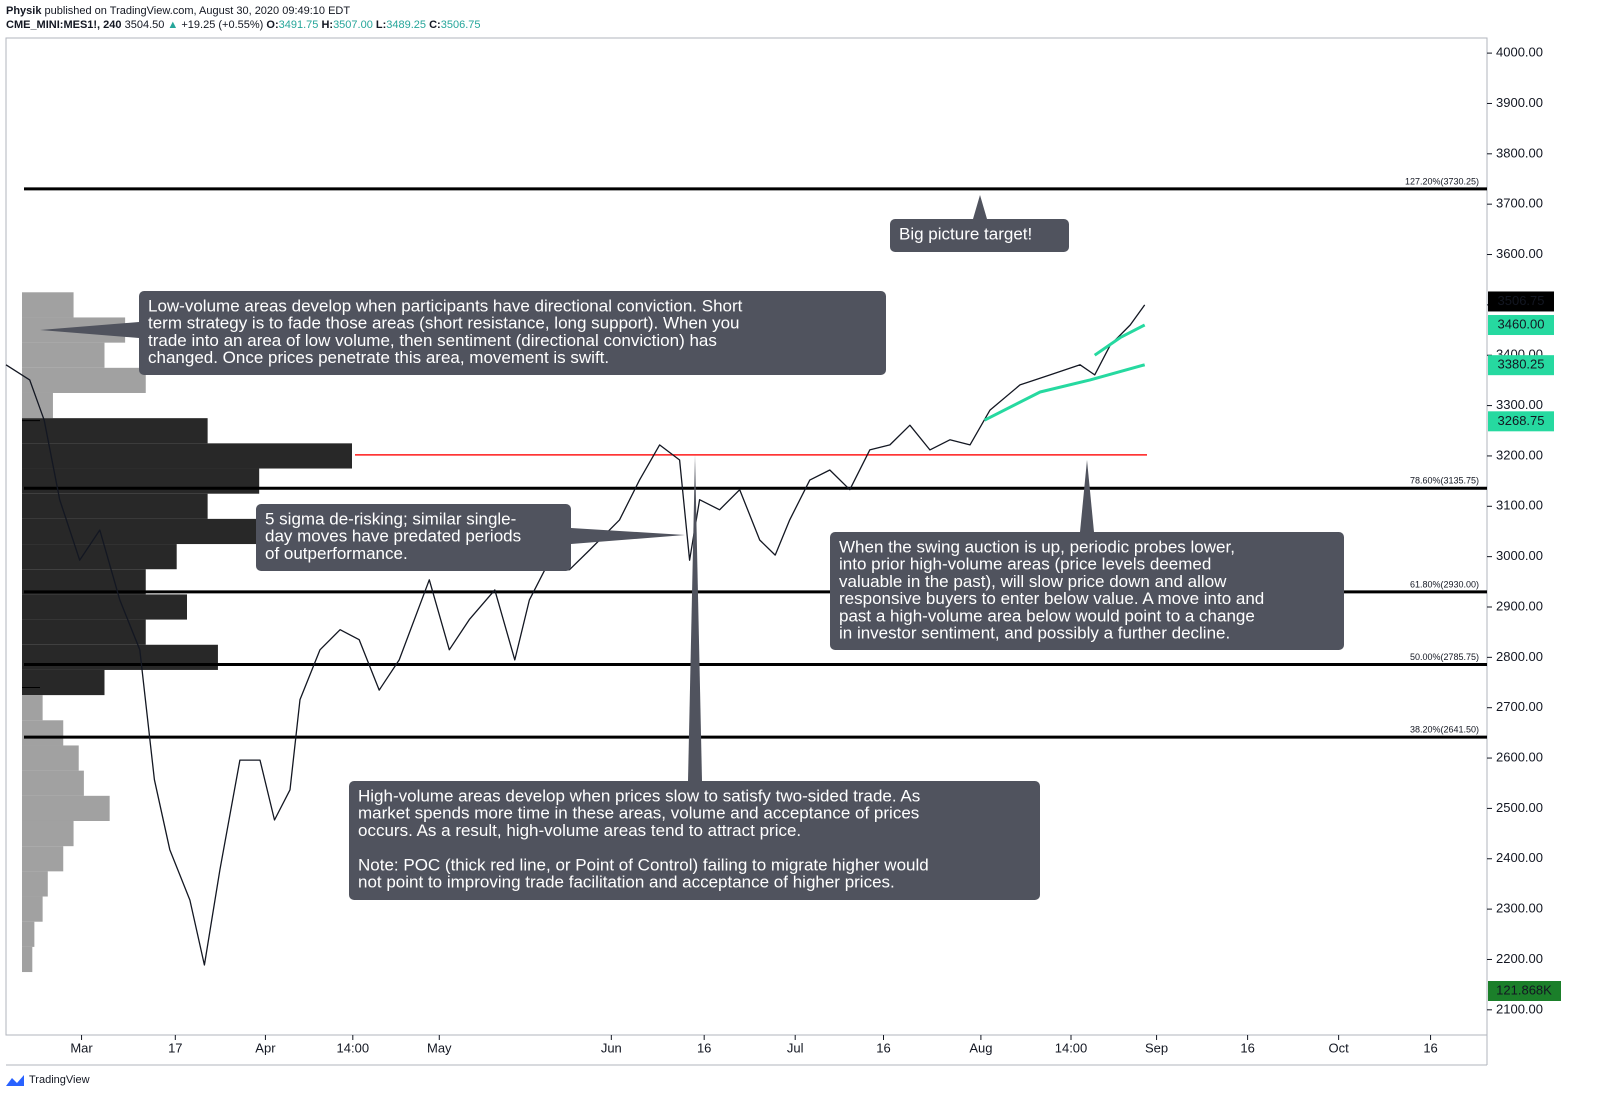 This screenshot has width=1600, height=1118. I want to click on y-tick-label: 2900.00, so click(1519, 605).